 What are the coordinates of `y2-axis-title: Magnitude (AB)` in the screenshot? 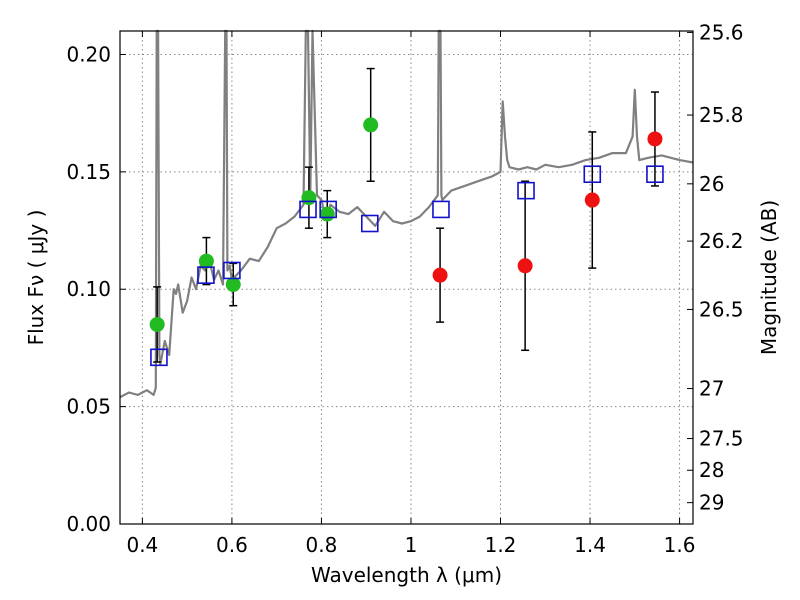 It's located at (769, 277).